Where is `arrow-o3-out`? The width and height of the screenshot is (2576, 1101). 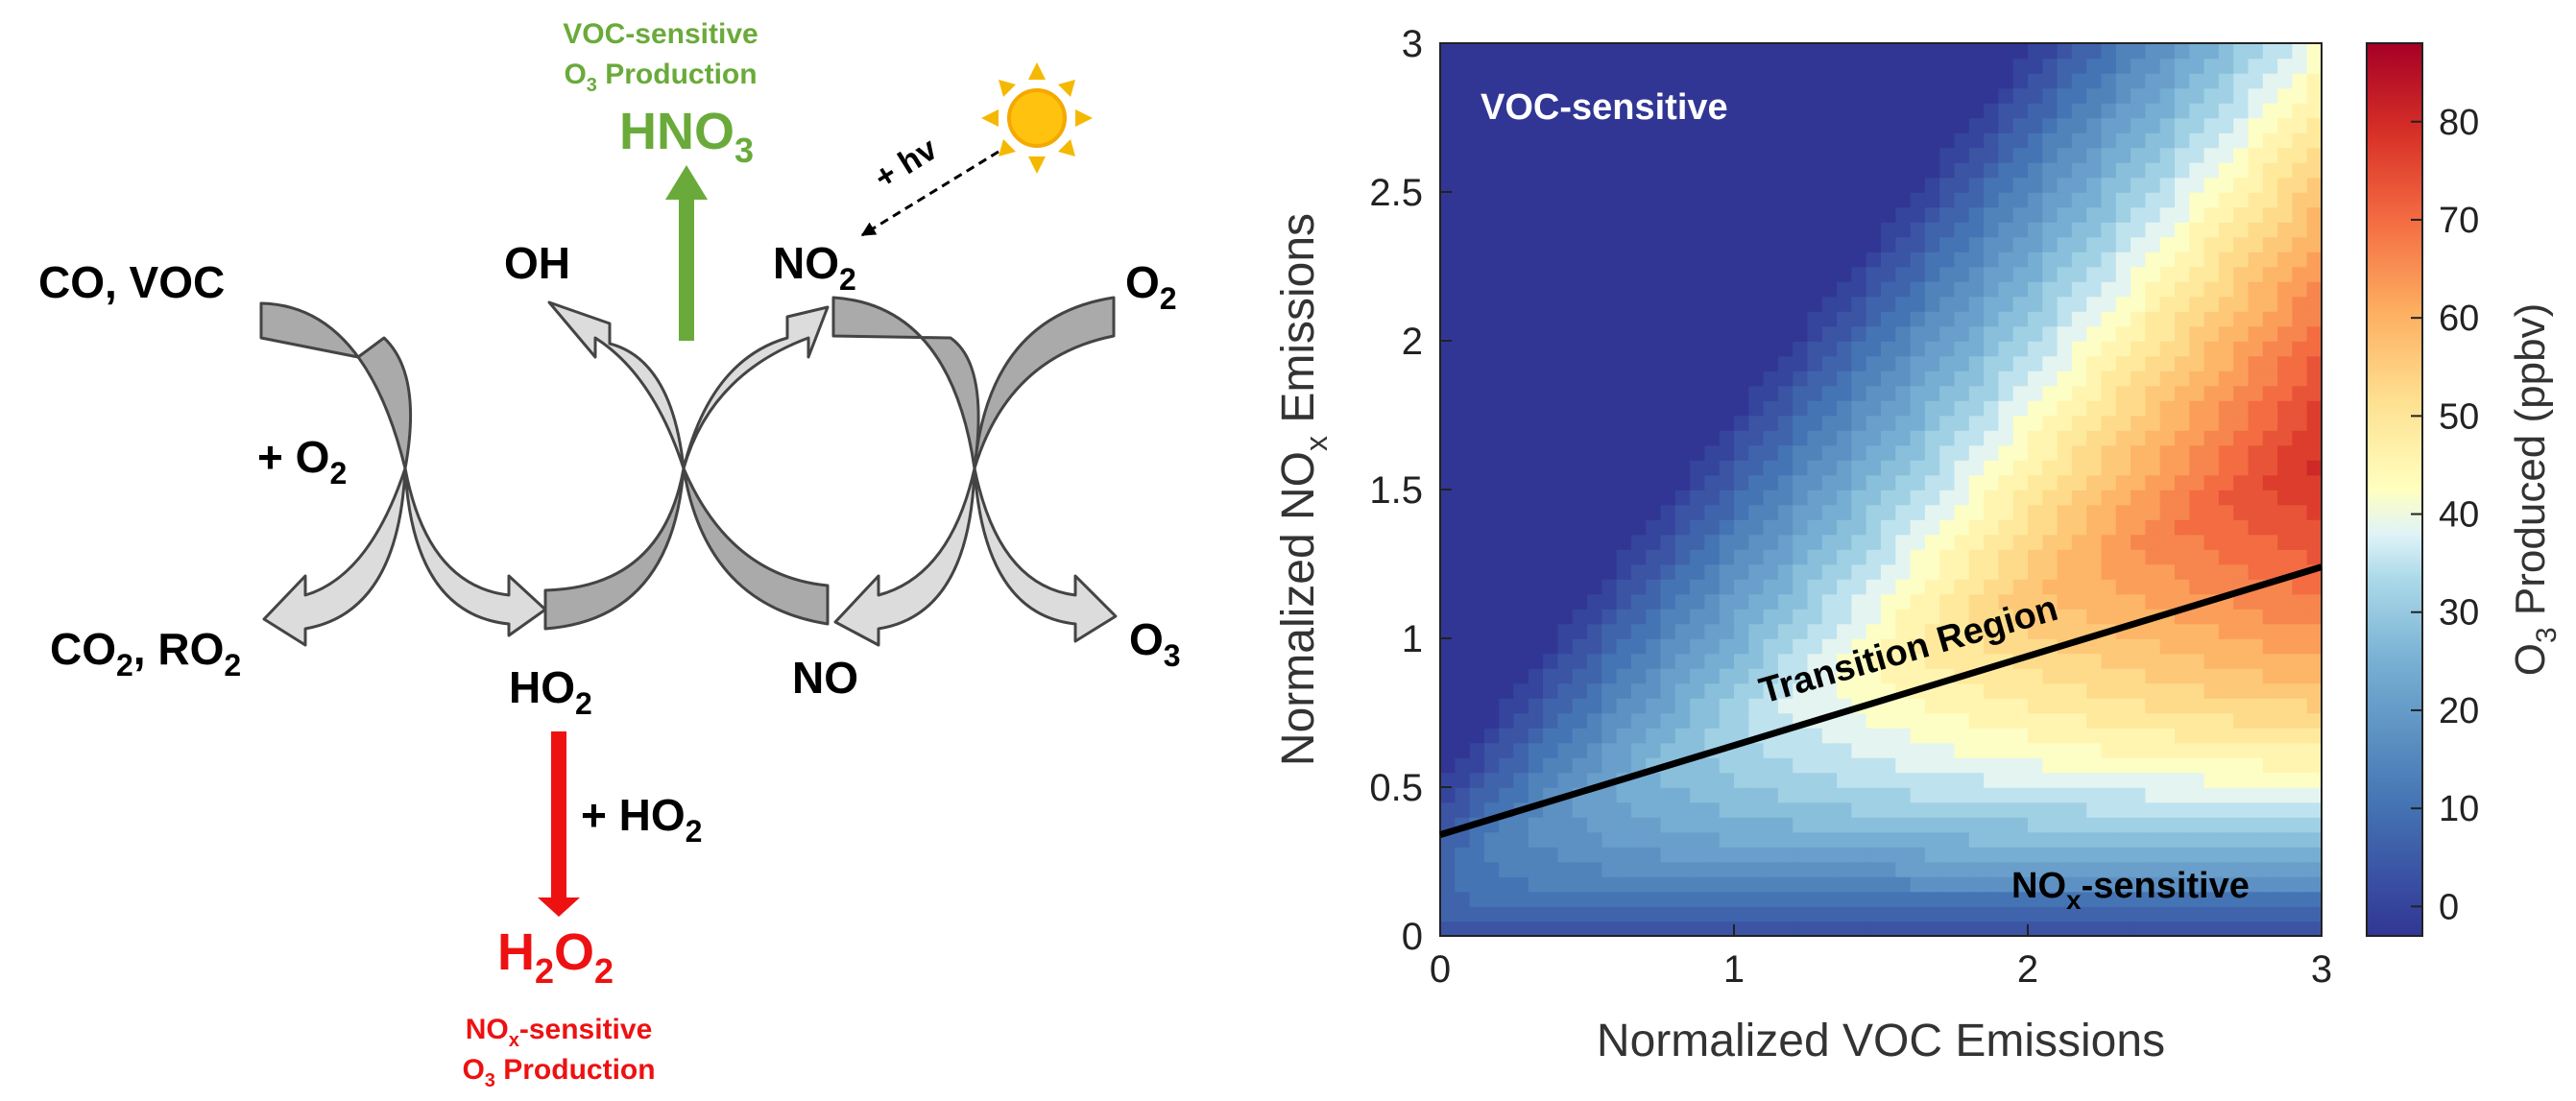 arrow-o3-out is located at coordinates (1045, 555).